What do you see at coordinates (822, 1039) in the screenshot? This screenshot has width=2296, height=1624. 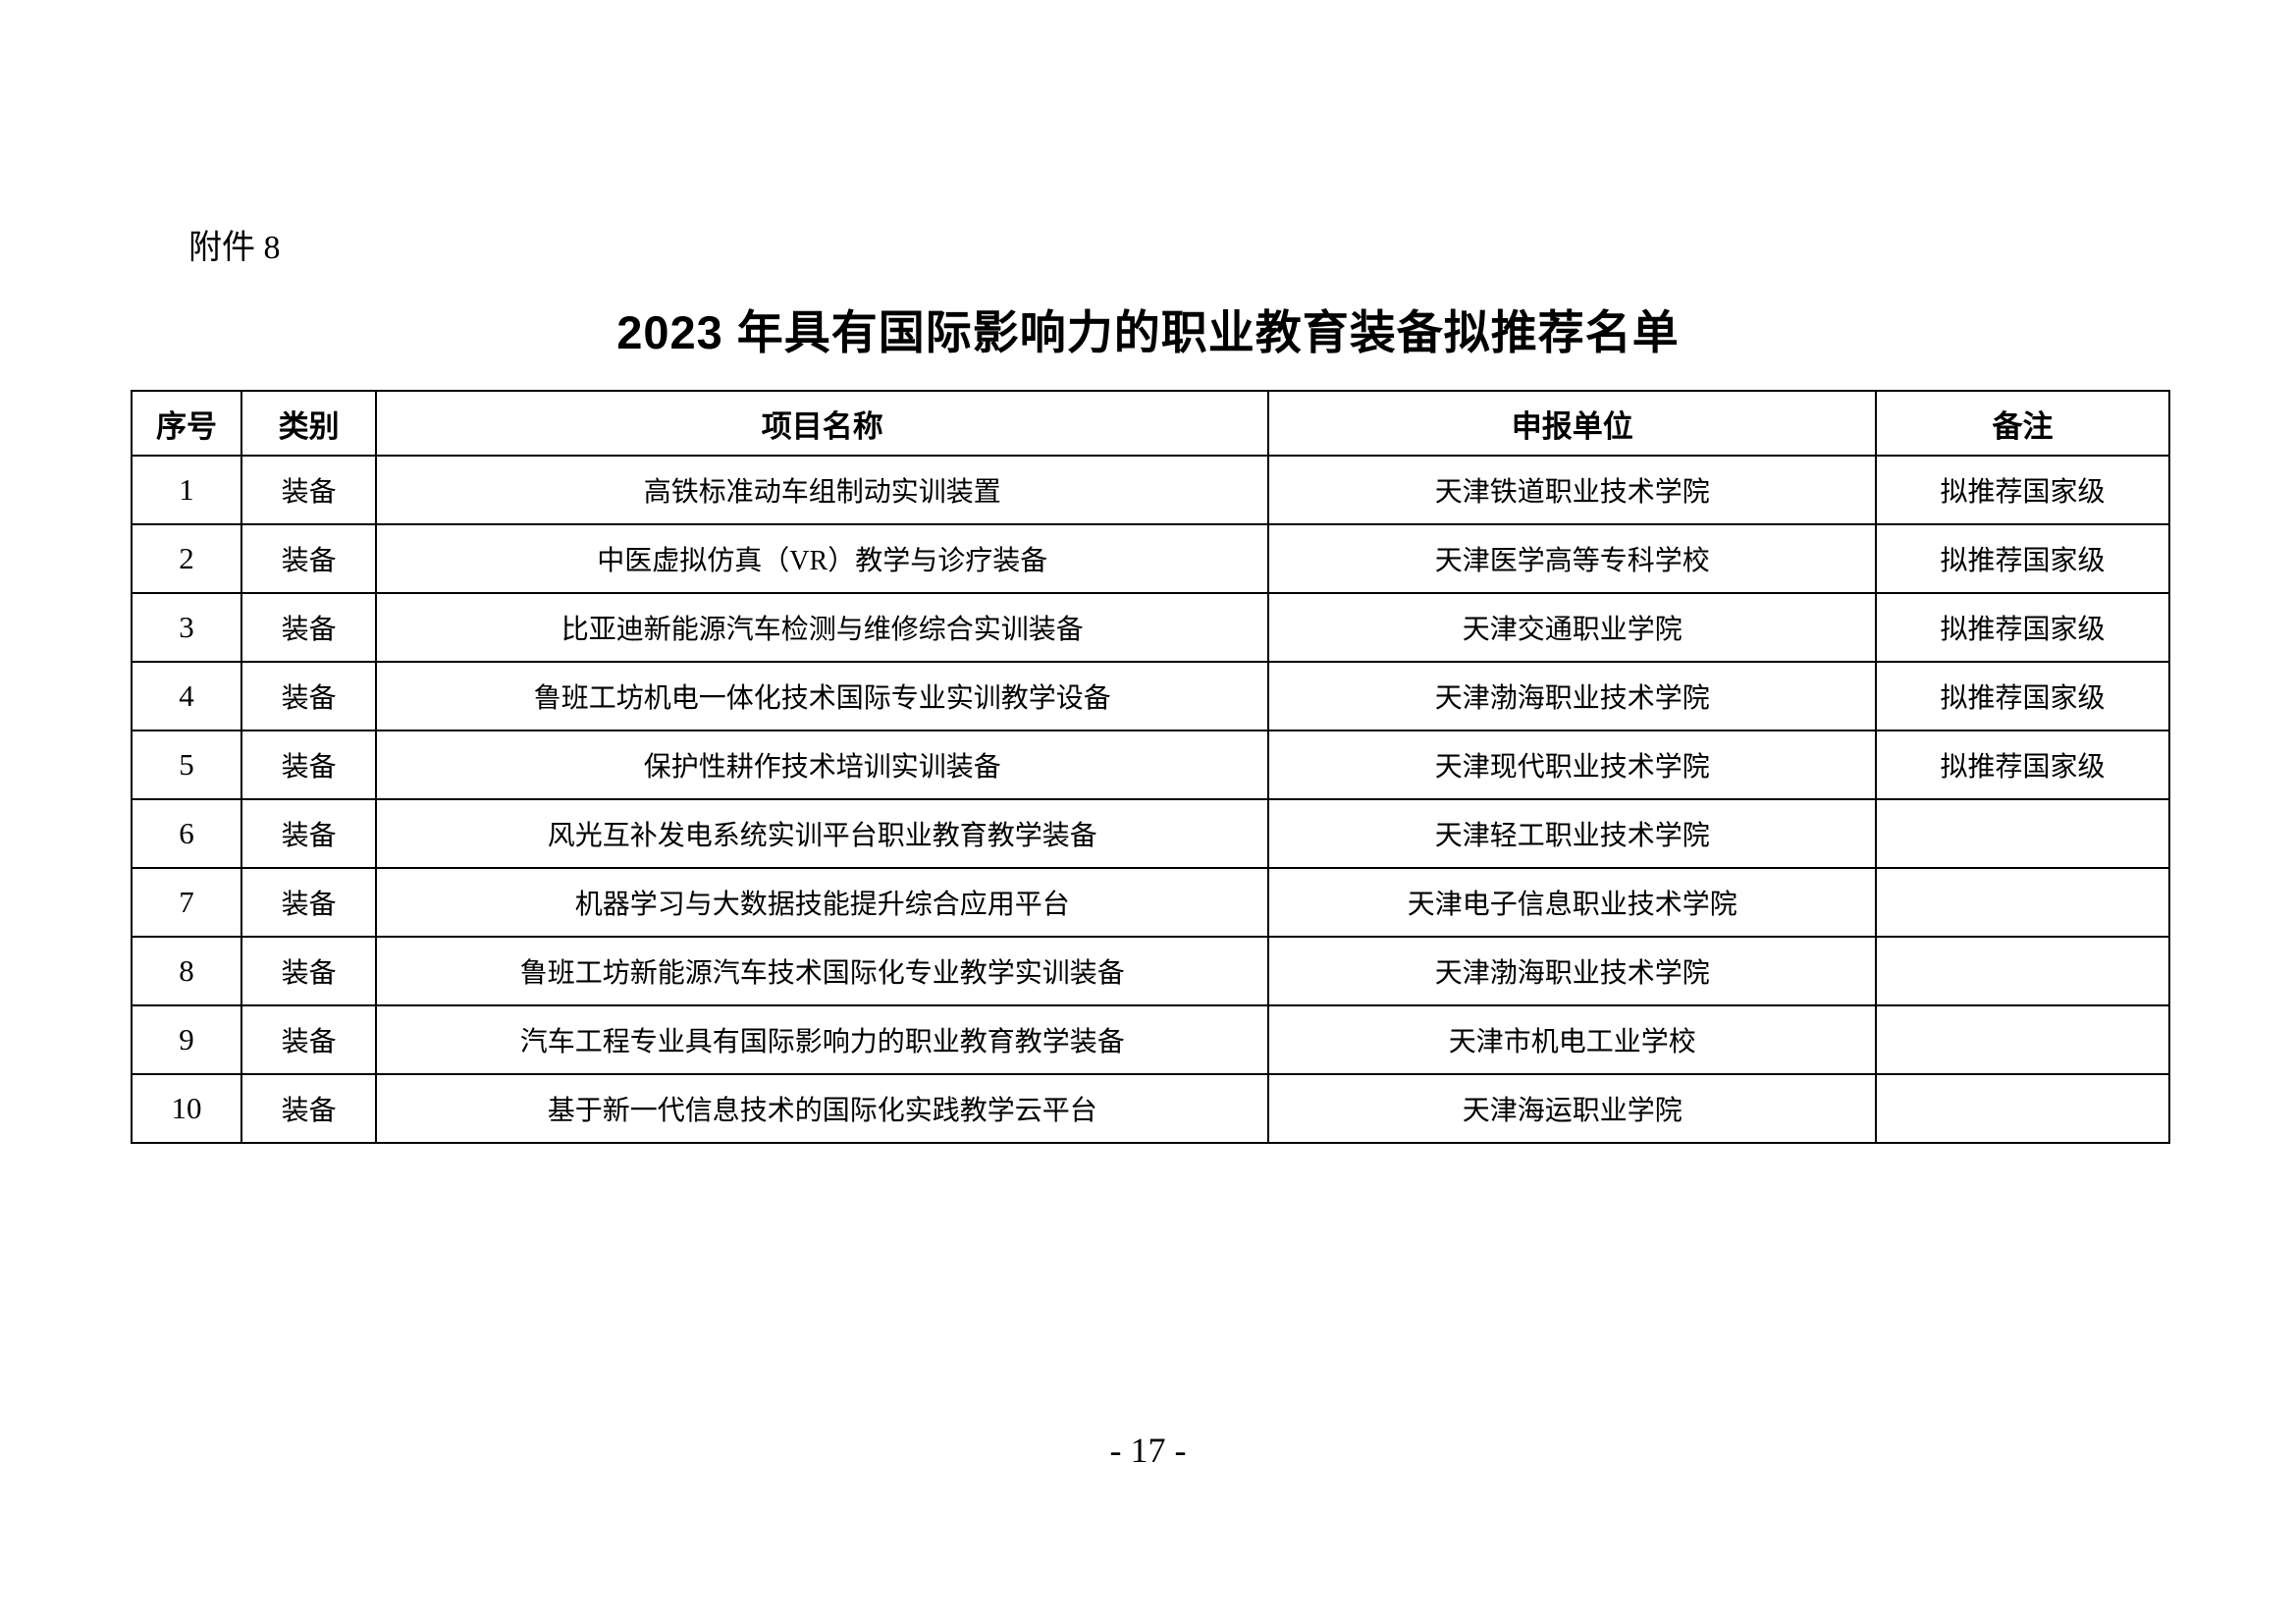 I see `cell-project: 汽车工程专业具有国际影响力的职业教育教学装备` at bounding box center [822, 1039].